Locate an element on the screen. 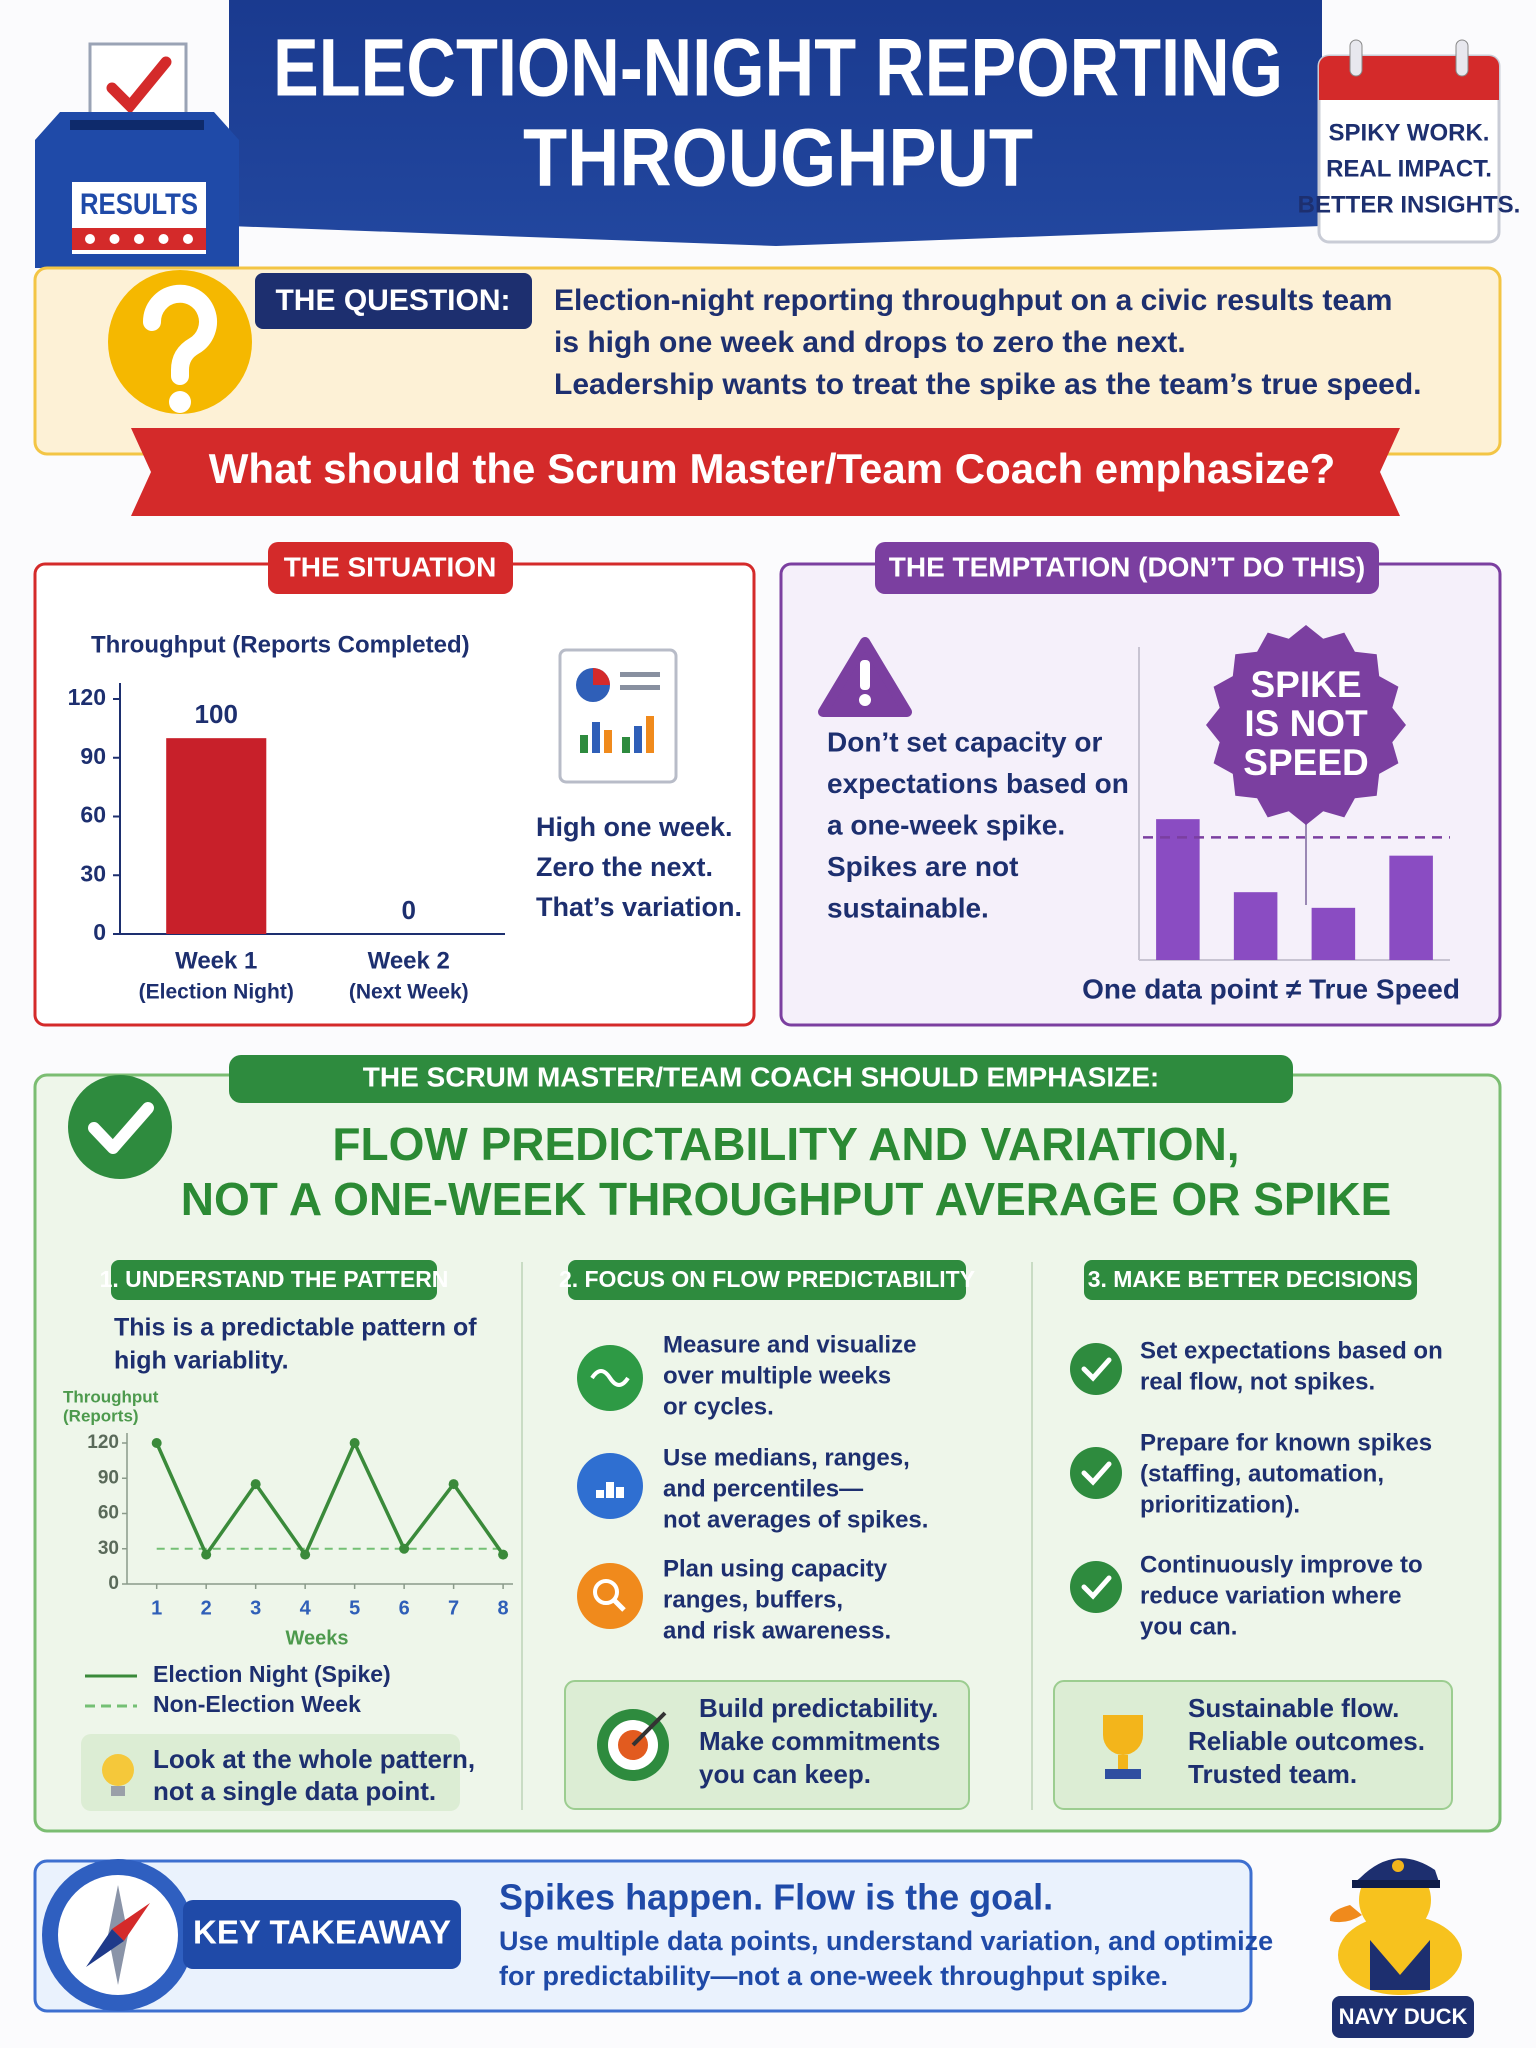  x-tick-label: 2 is located at coordinates (206, 1608).